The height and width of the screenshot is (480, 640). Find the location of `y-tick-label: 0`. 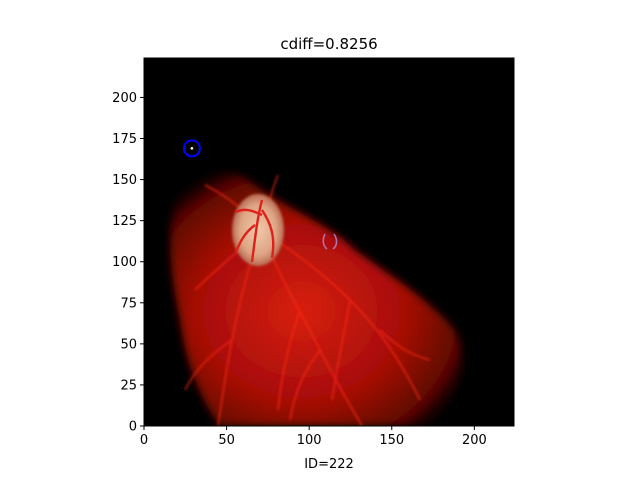

y-tick-label: 0 is located at coordinates (133, 427).